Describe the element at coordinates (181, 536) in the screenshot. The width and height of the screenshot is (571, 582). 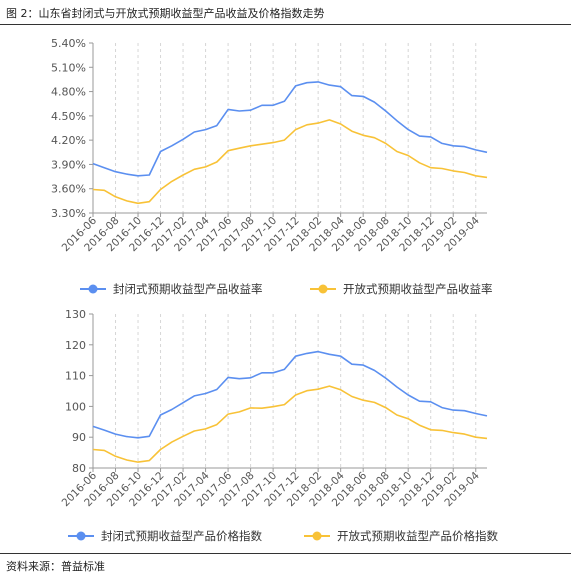
I see `legend-label: 封闭式预期收益型产品价格指数` at that location.